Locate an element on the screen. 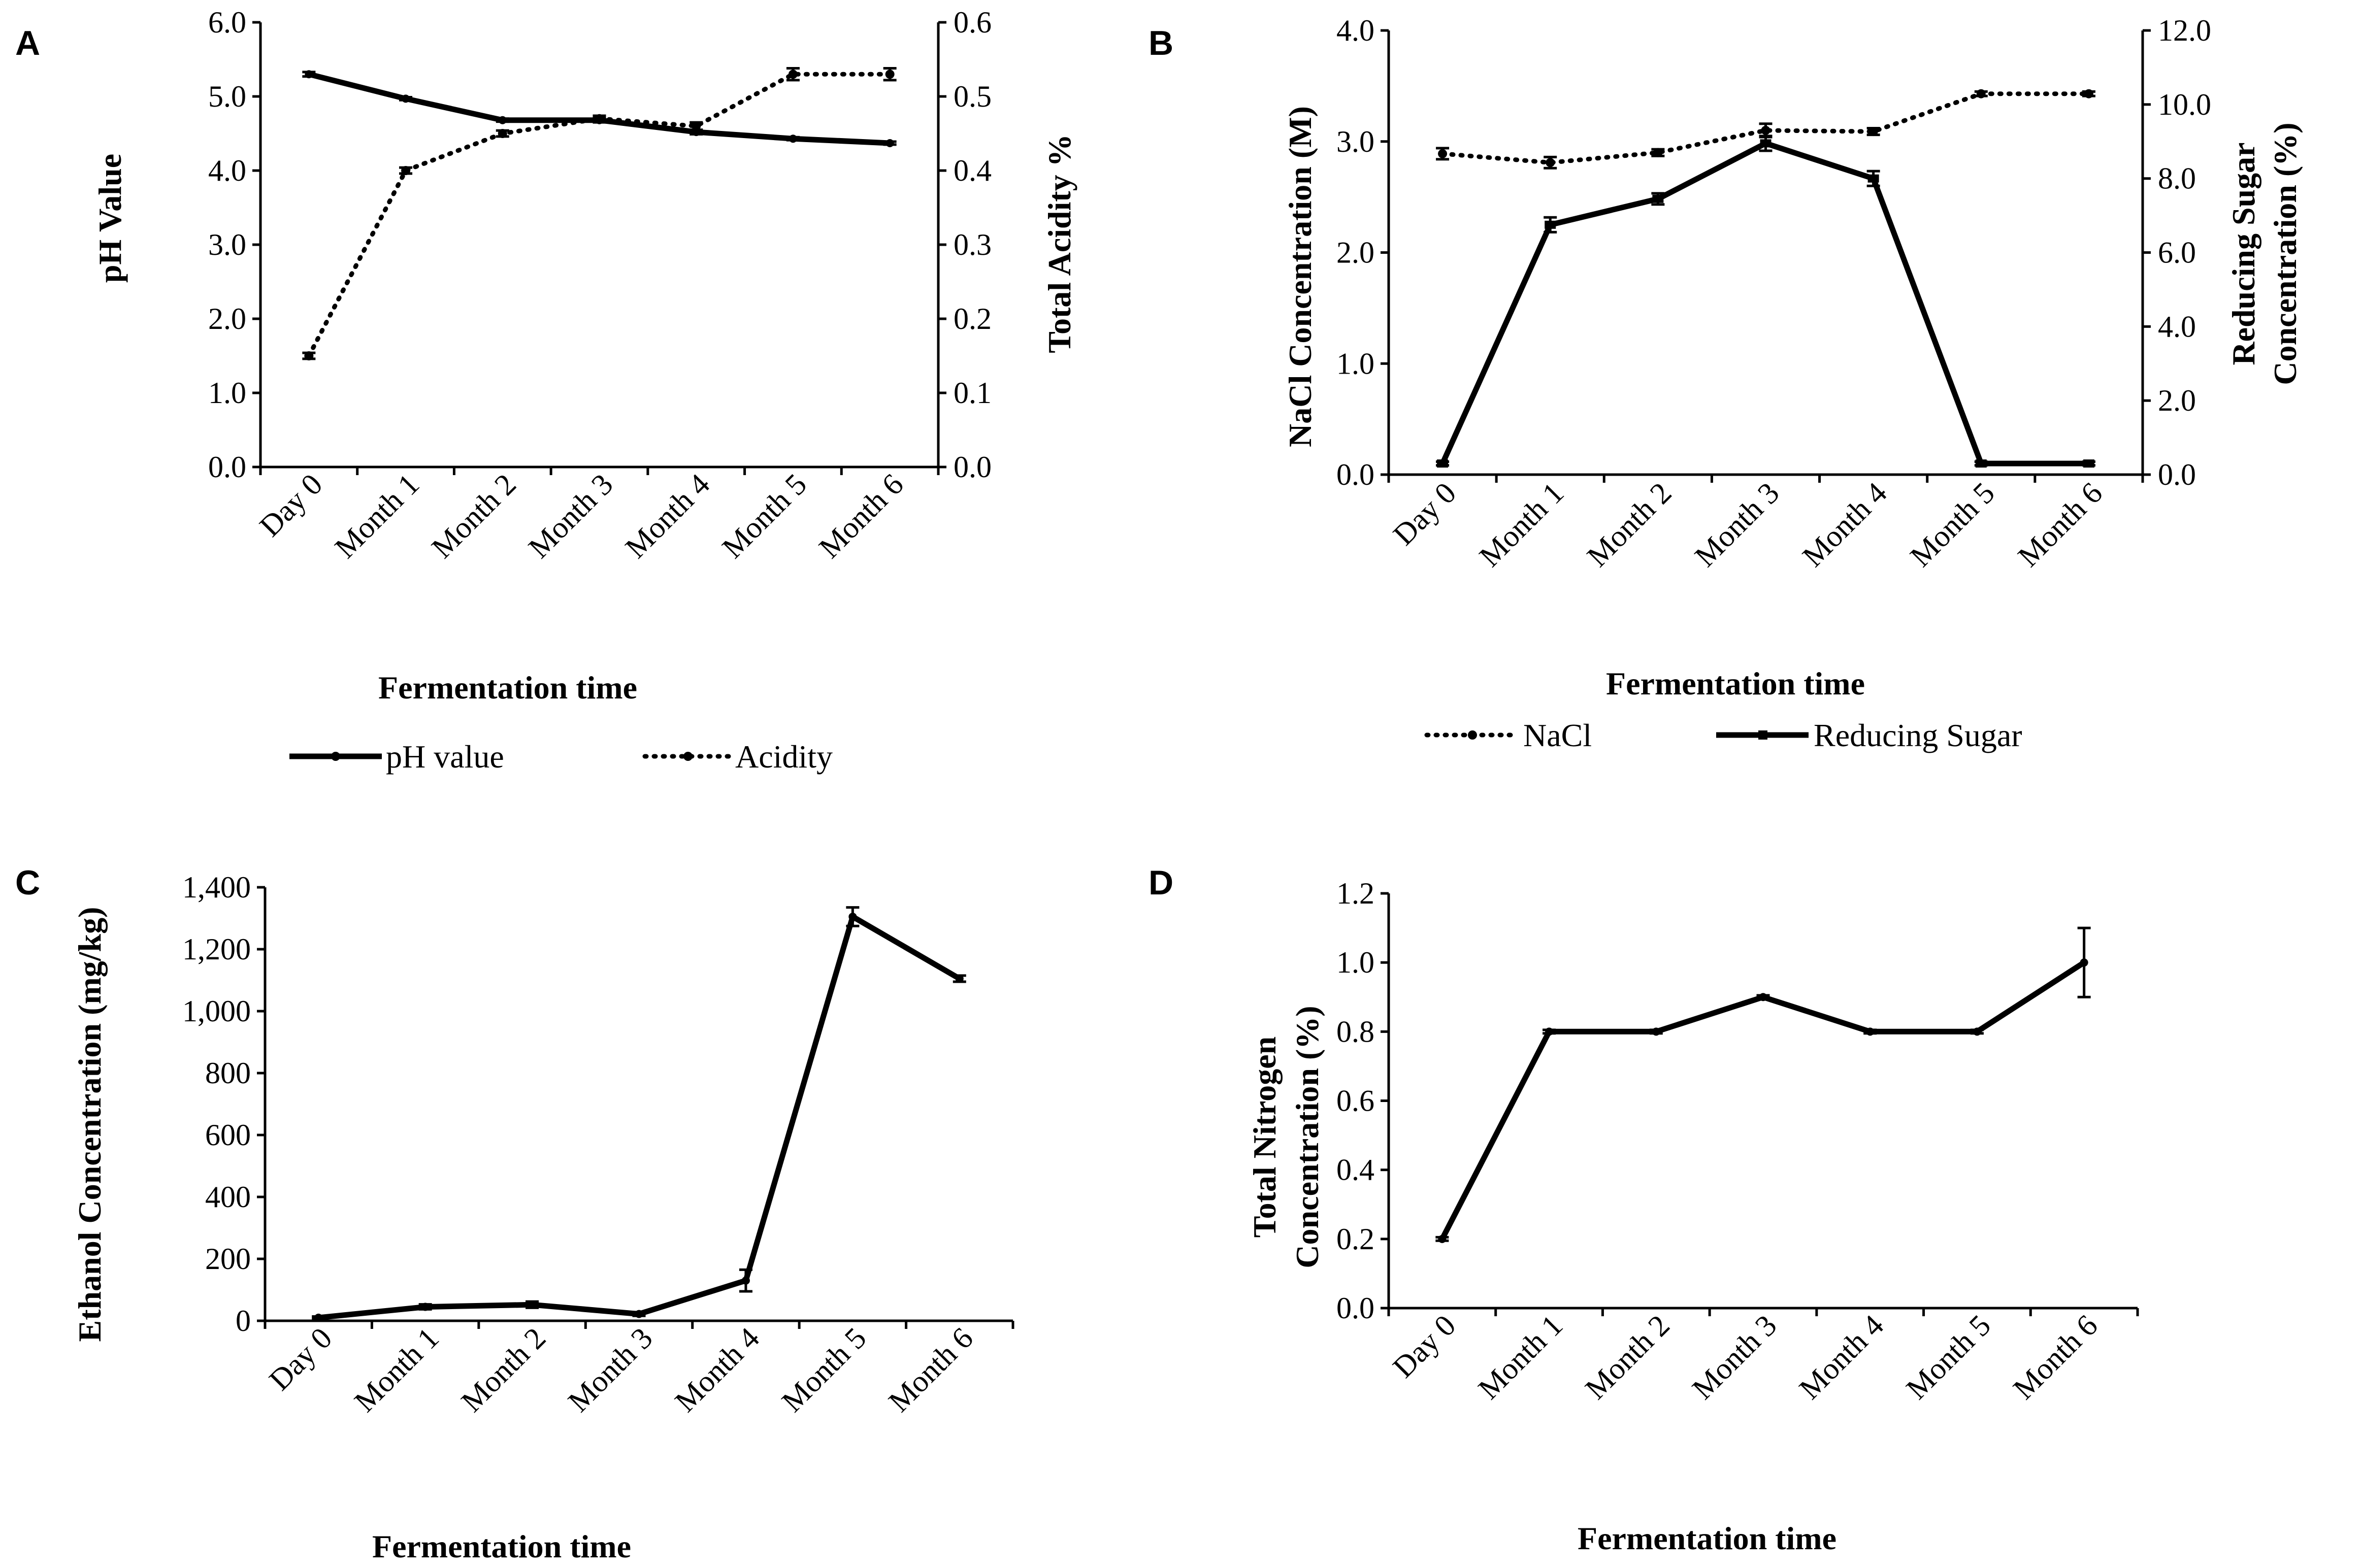 This screenshot has height=1568, width=2362. panel-b-x-tick-label: Month 5 is located at coordinates (1952, 525).